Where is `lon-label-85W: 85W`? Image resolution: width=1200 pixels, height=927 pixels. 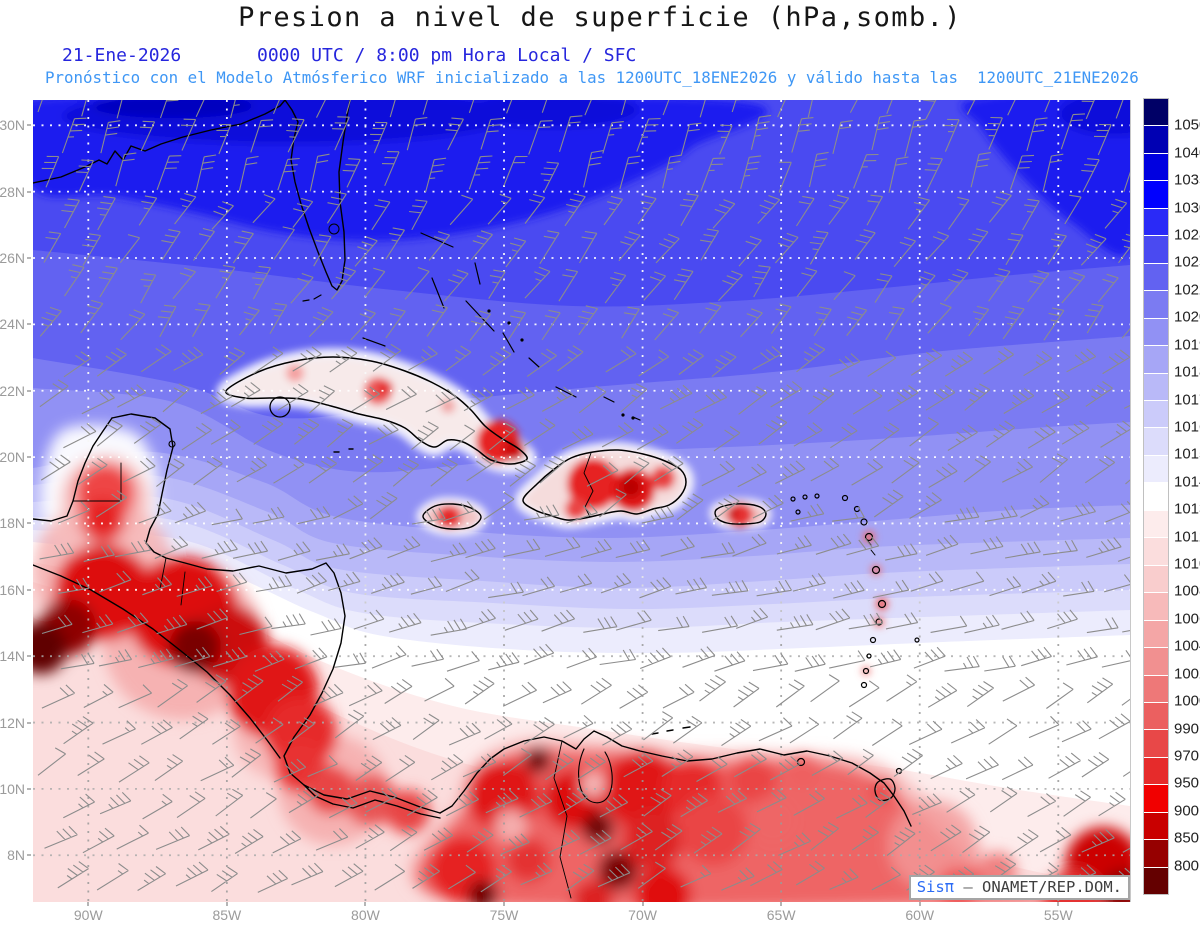
lon-label-85W: 85W is located at coordinates (227, 915).